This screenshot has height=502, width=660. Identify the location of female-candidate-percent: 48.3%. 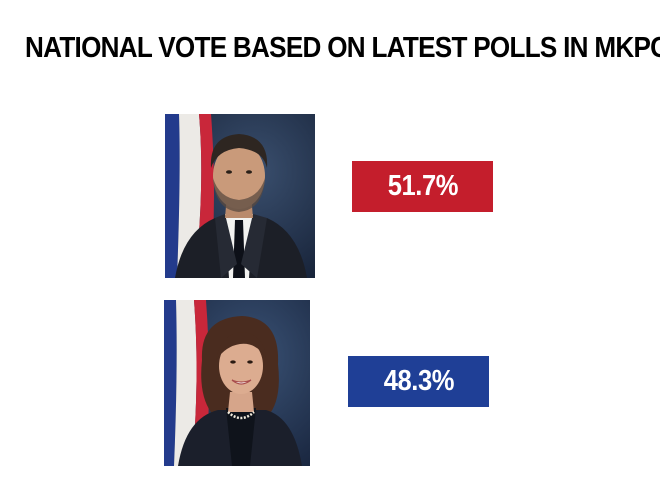
(418, 381).